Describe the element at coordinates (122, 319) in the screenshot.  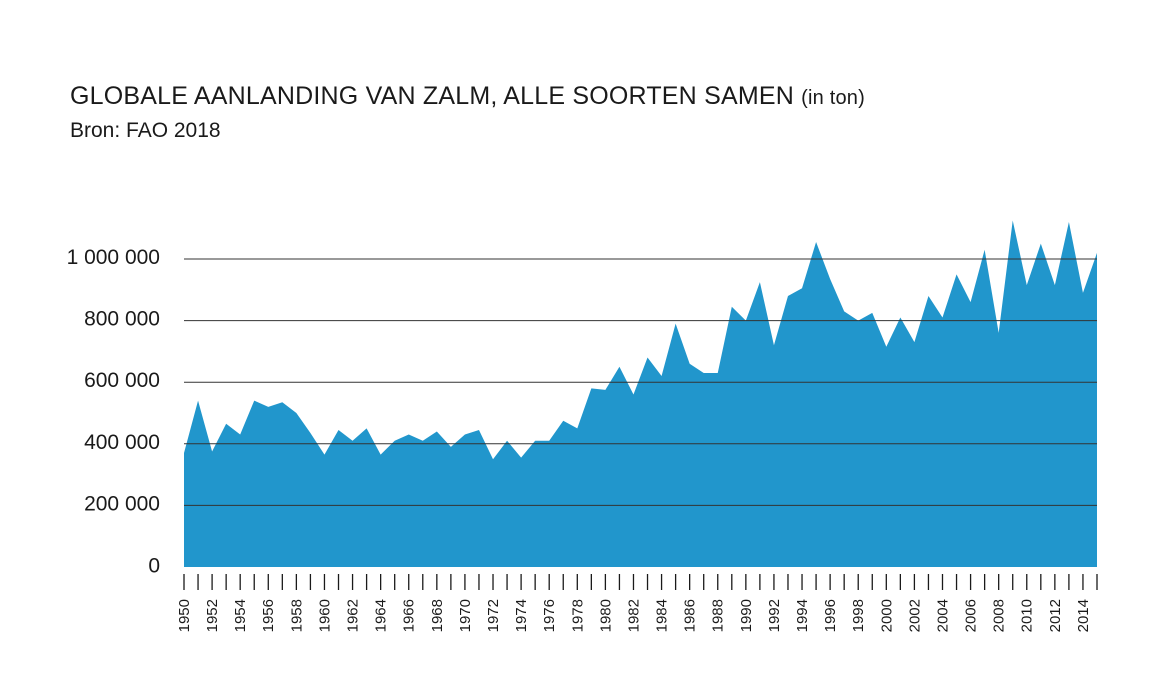
I see `y-tick-label: 800 000` at that location.